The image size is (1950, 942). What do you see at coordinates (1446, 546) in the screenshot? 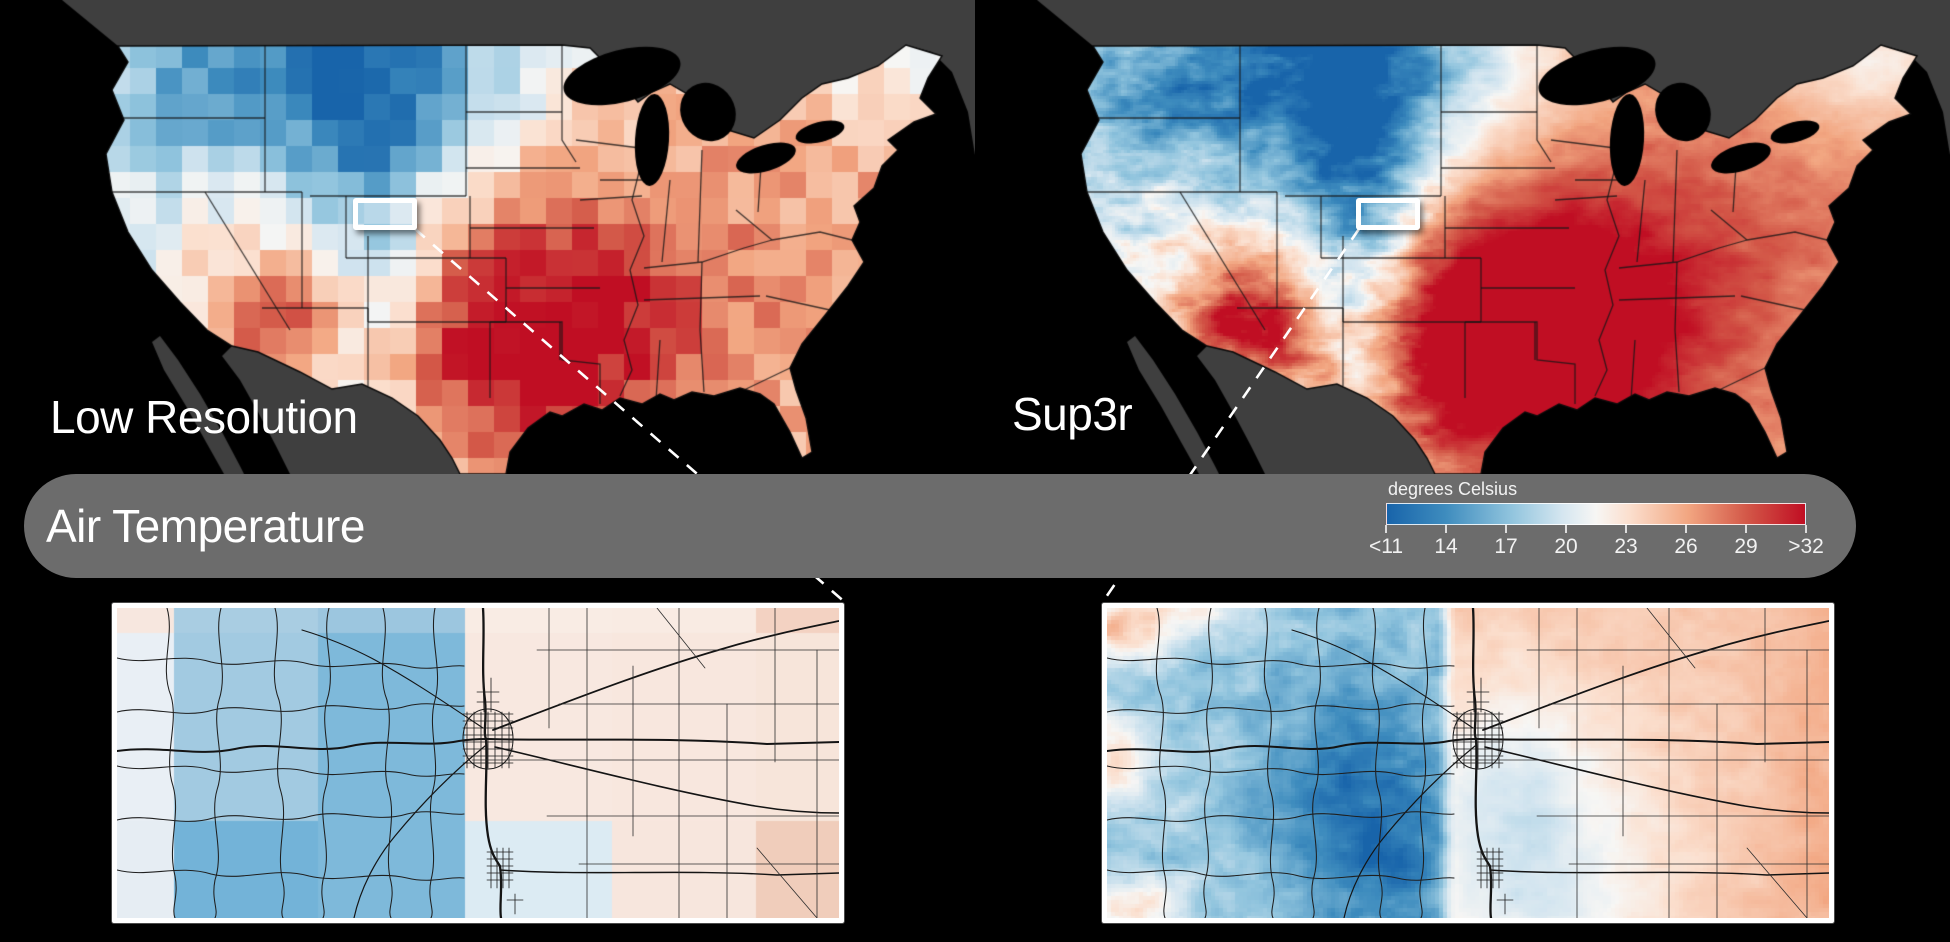
I see `colorbar-tick-label: 14` at bounding box center [1446, 546].